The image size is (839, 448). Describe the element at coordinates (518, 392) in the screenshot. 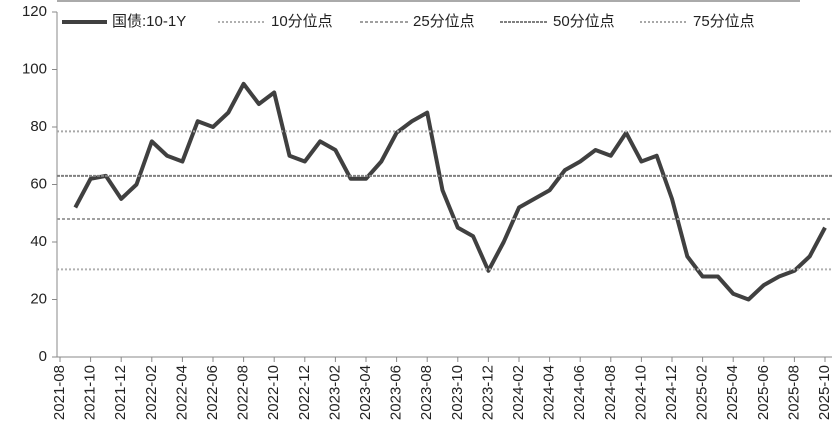

I see `x-tick-label: 2024-02` at that location.